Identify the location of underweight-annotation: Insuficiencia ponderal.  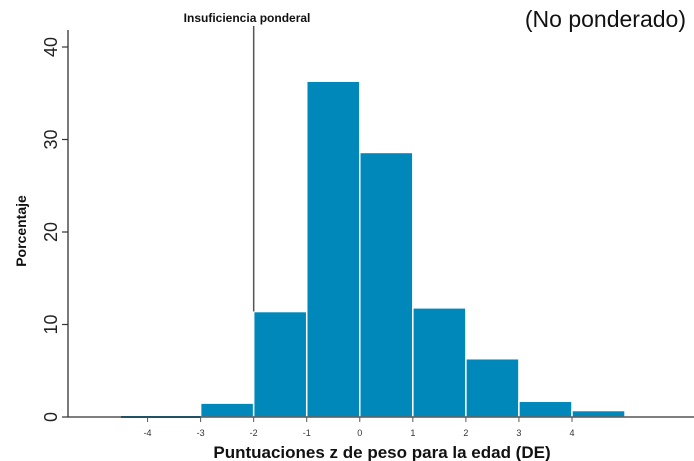
(247, 18).